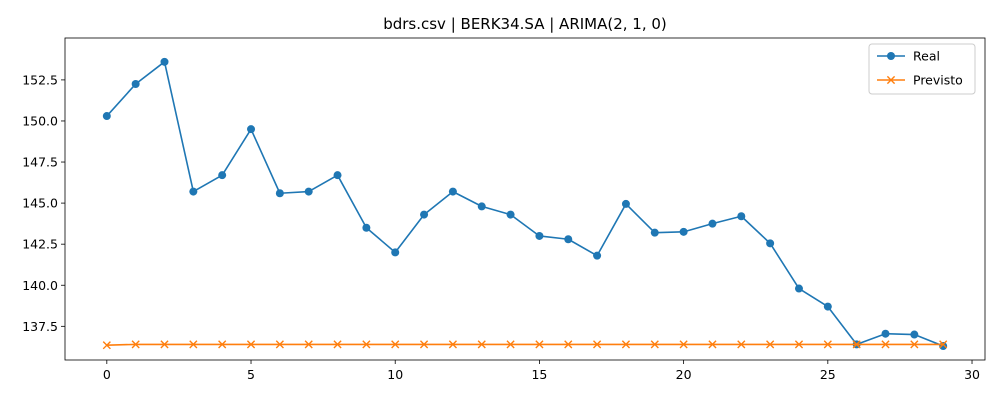 The width and height of the screenshot is (1000, 400). What do you see at coordinates (40, 326) in the screenshot?
I see `y-tick-label: 137.5` at bounding box center [40, 326].